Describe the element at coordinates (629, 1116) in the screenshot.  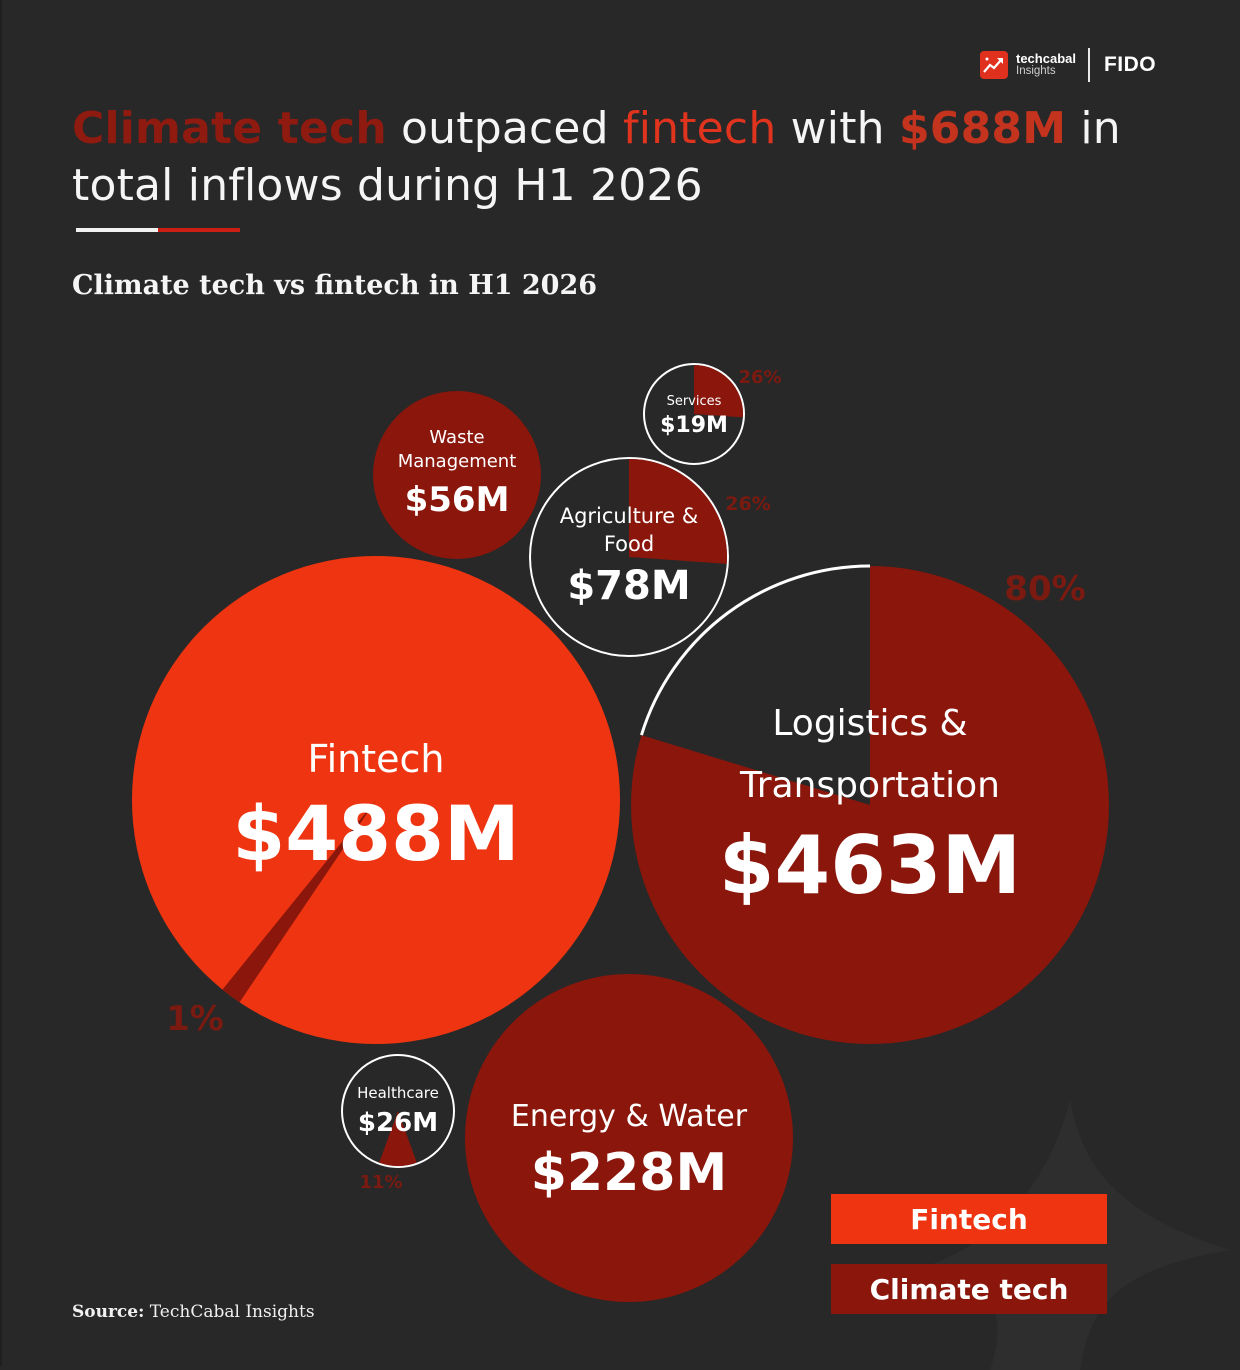
I see `bubble-energy-label: Energy & Water` at that location.